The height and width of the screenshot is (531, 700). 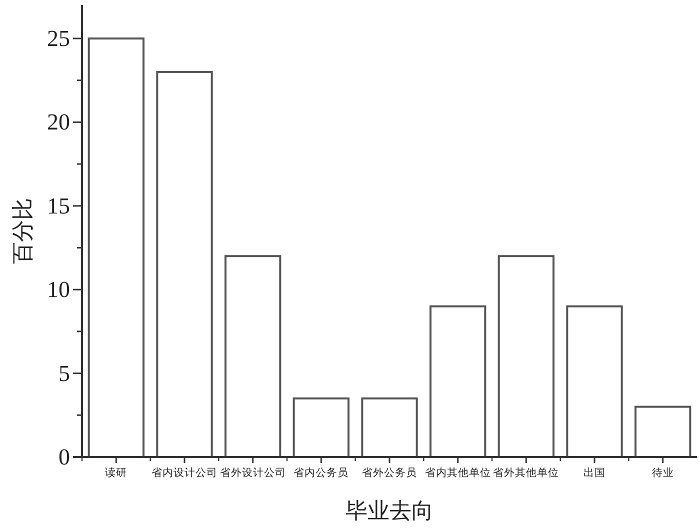 What do you see at coordinates (595, 472) in the screenshot?
I see `x-tick-label: 出国` at bounding box center [595, 472].